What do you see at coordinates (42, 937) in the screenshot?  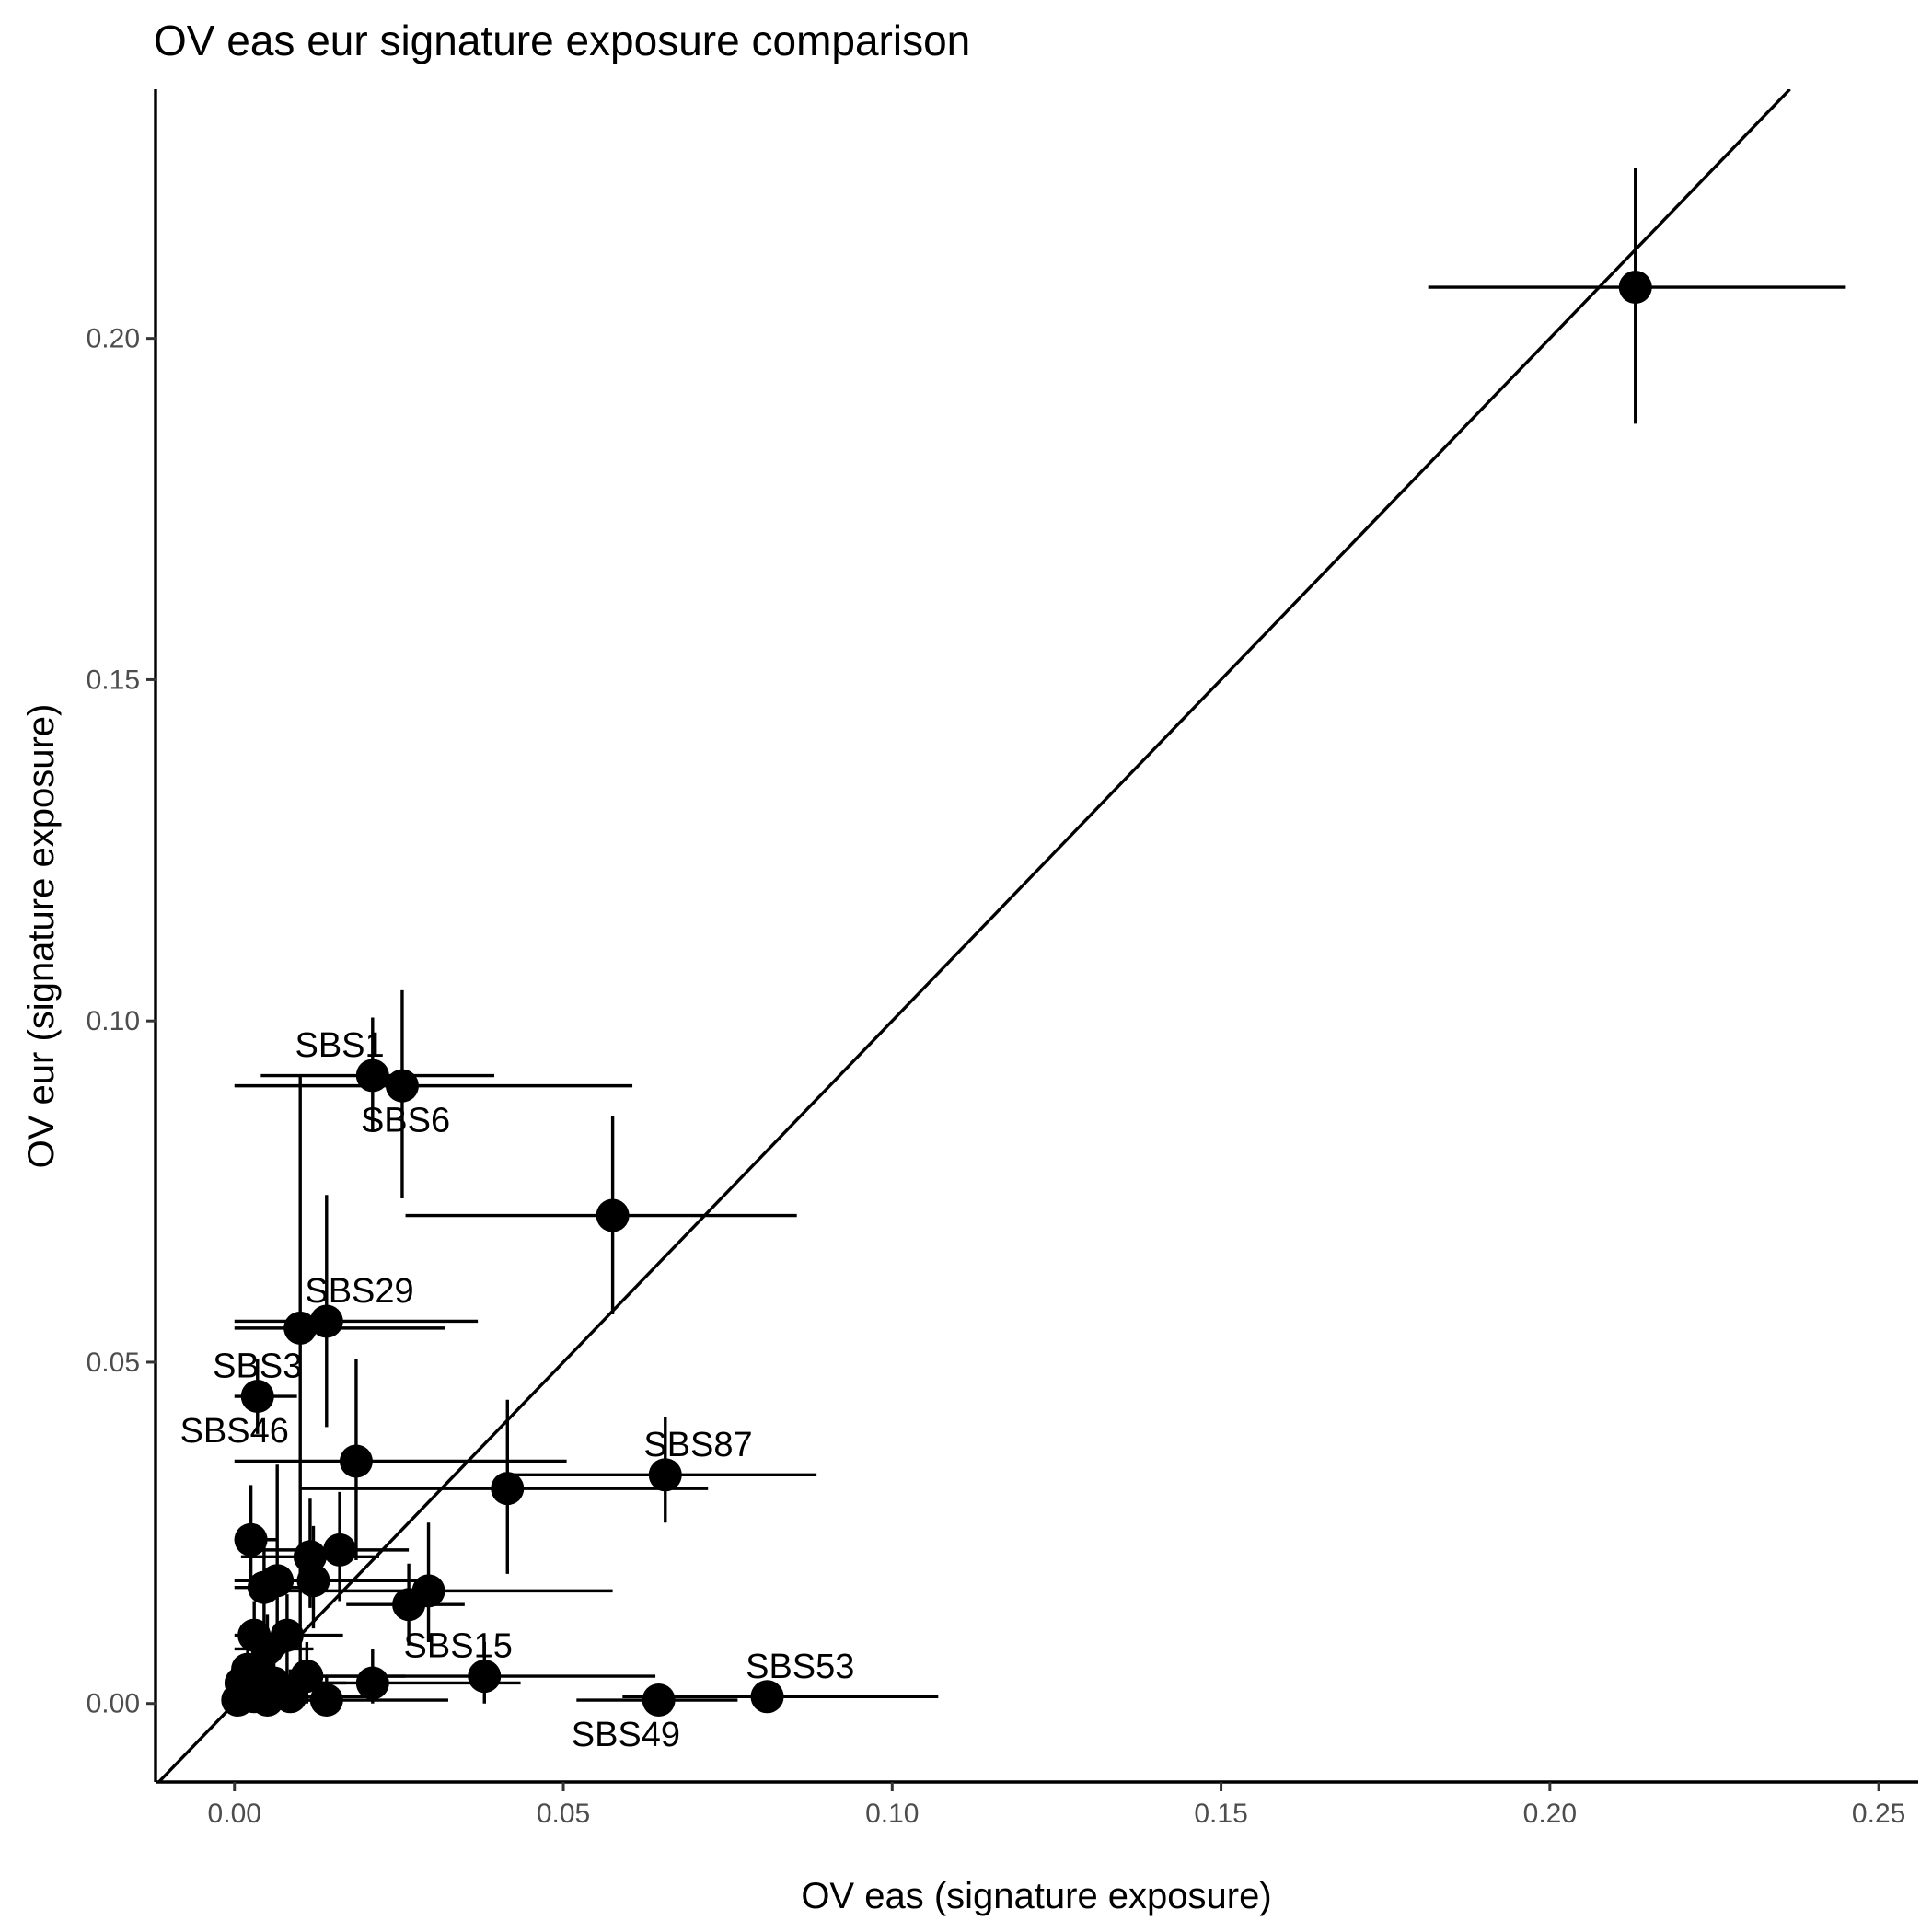 I see `y-axis-label: OV eur (signature exposure)` at bounding box center [42, 937].